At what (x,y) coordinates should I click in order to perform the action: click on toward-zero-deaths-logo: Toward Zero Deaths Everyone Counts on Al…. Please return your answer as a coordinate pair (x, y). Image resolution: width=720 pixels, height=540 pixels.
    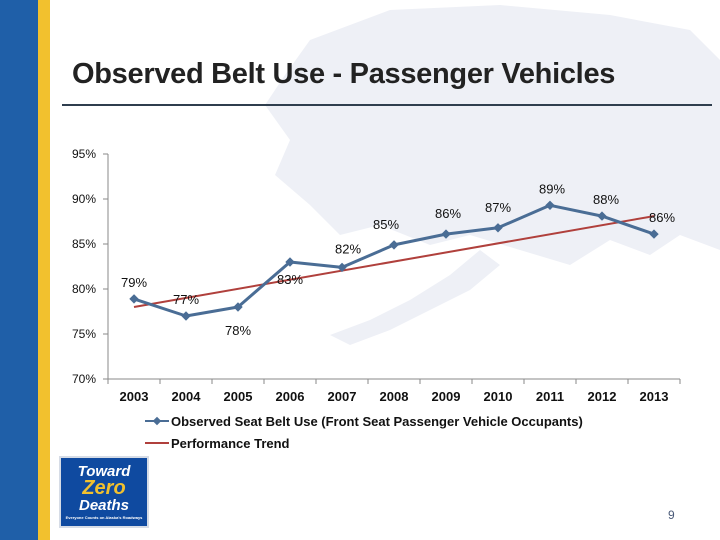
    Looking at the image, I should click on (104, 492).